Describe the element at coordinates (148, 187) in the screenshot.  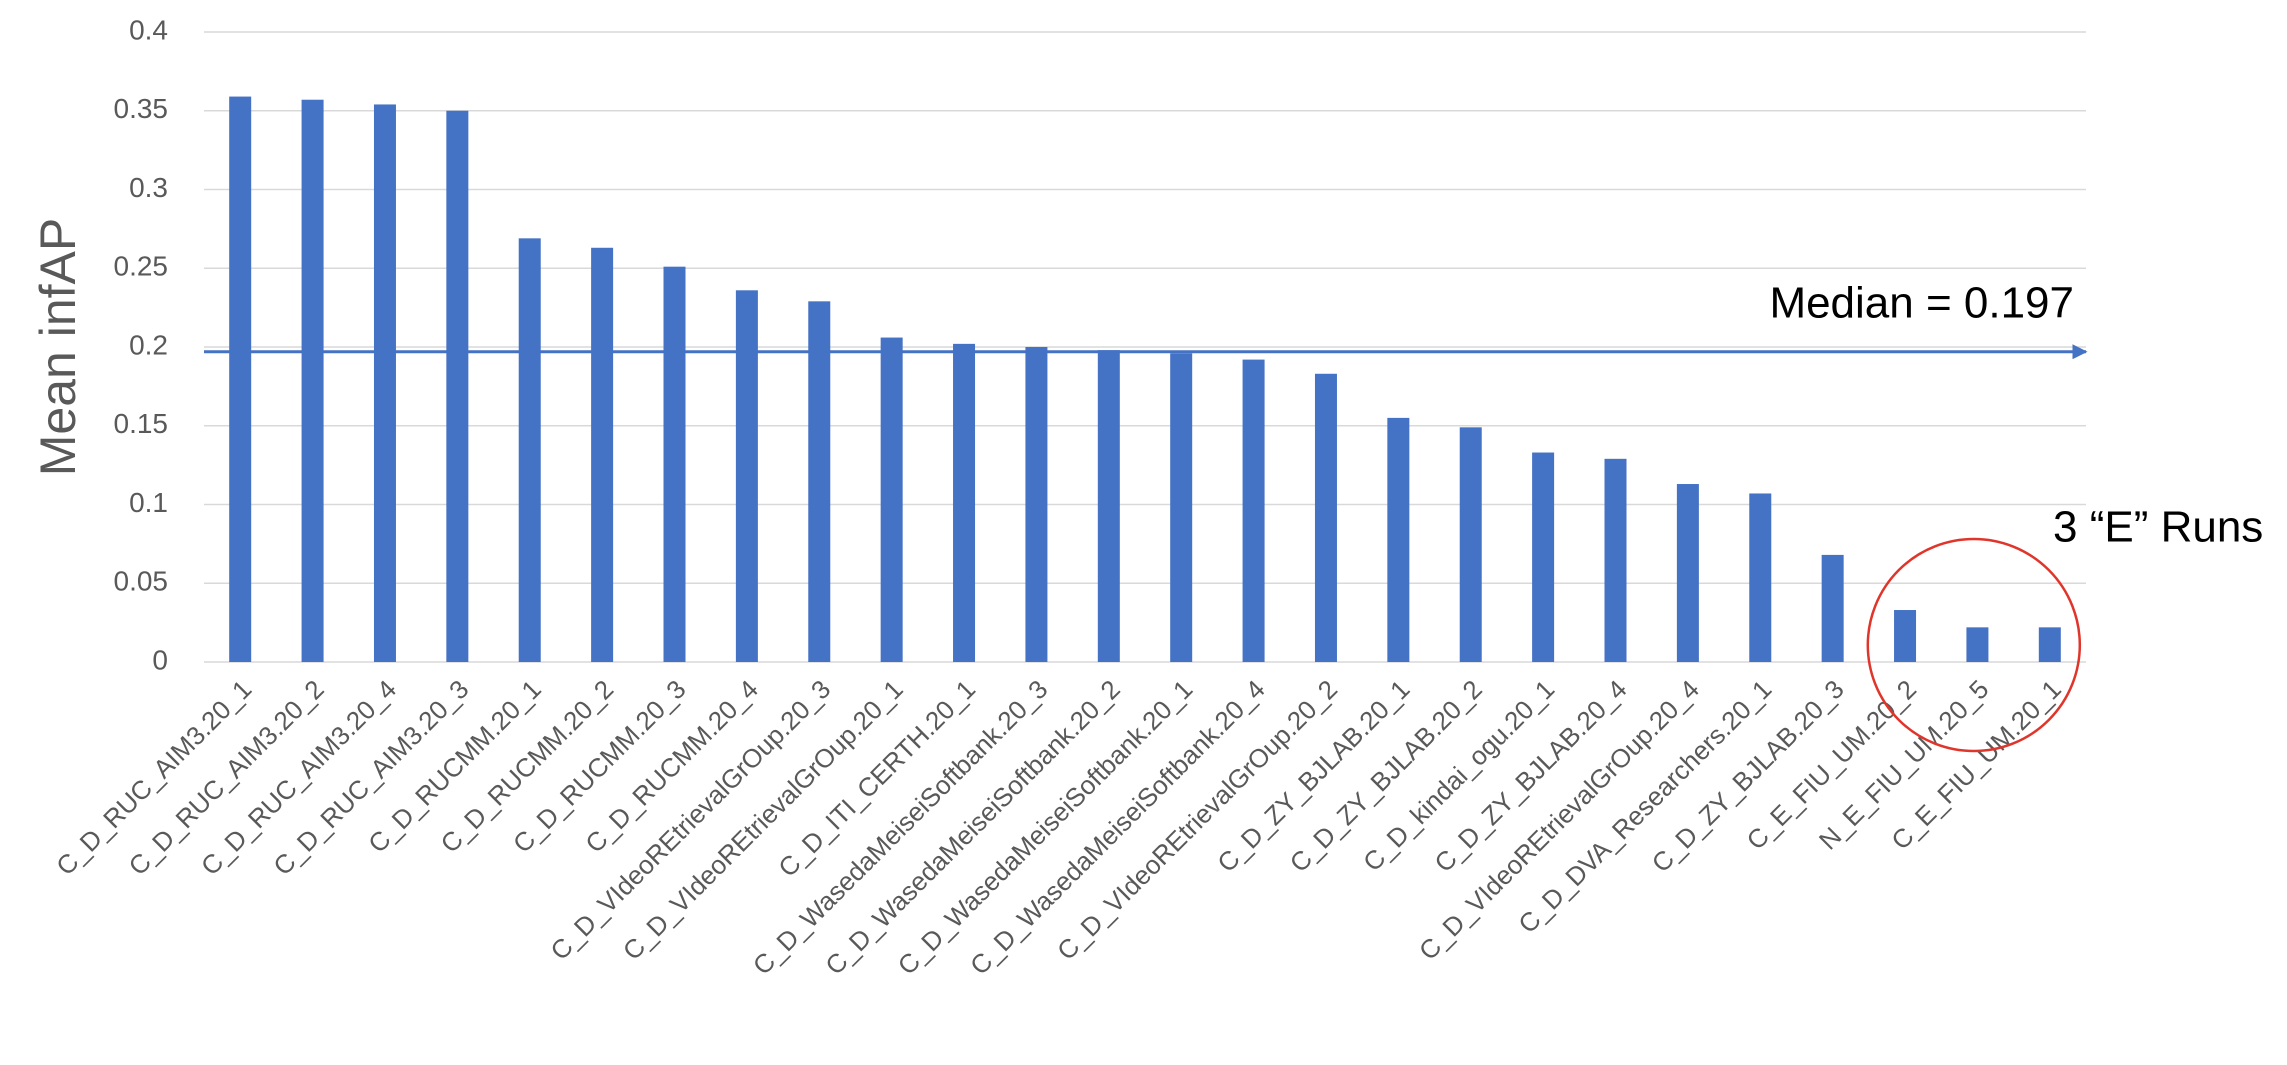
I see `y-tick-label: 0.3` at that location.